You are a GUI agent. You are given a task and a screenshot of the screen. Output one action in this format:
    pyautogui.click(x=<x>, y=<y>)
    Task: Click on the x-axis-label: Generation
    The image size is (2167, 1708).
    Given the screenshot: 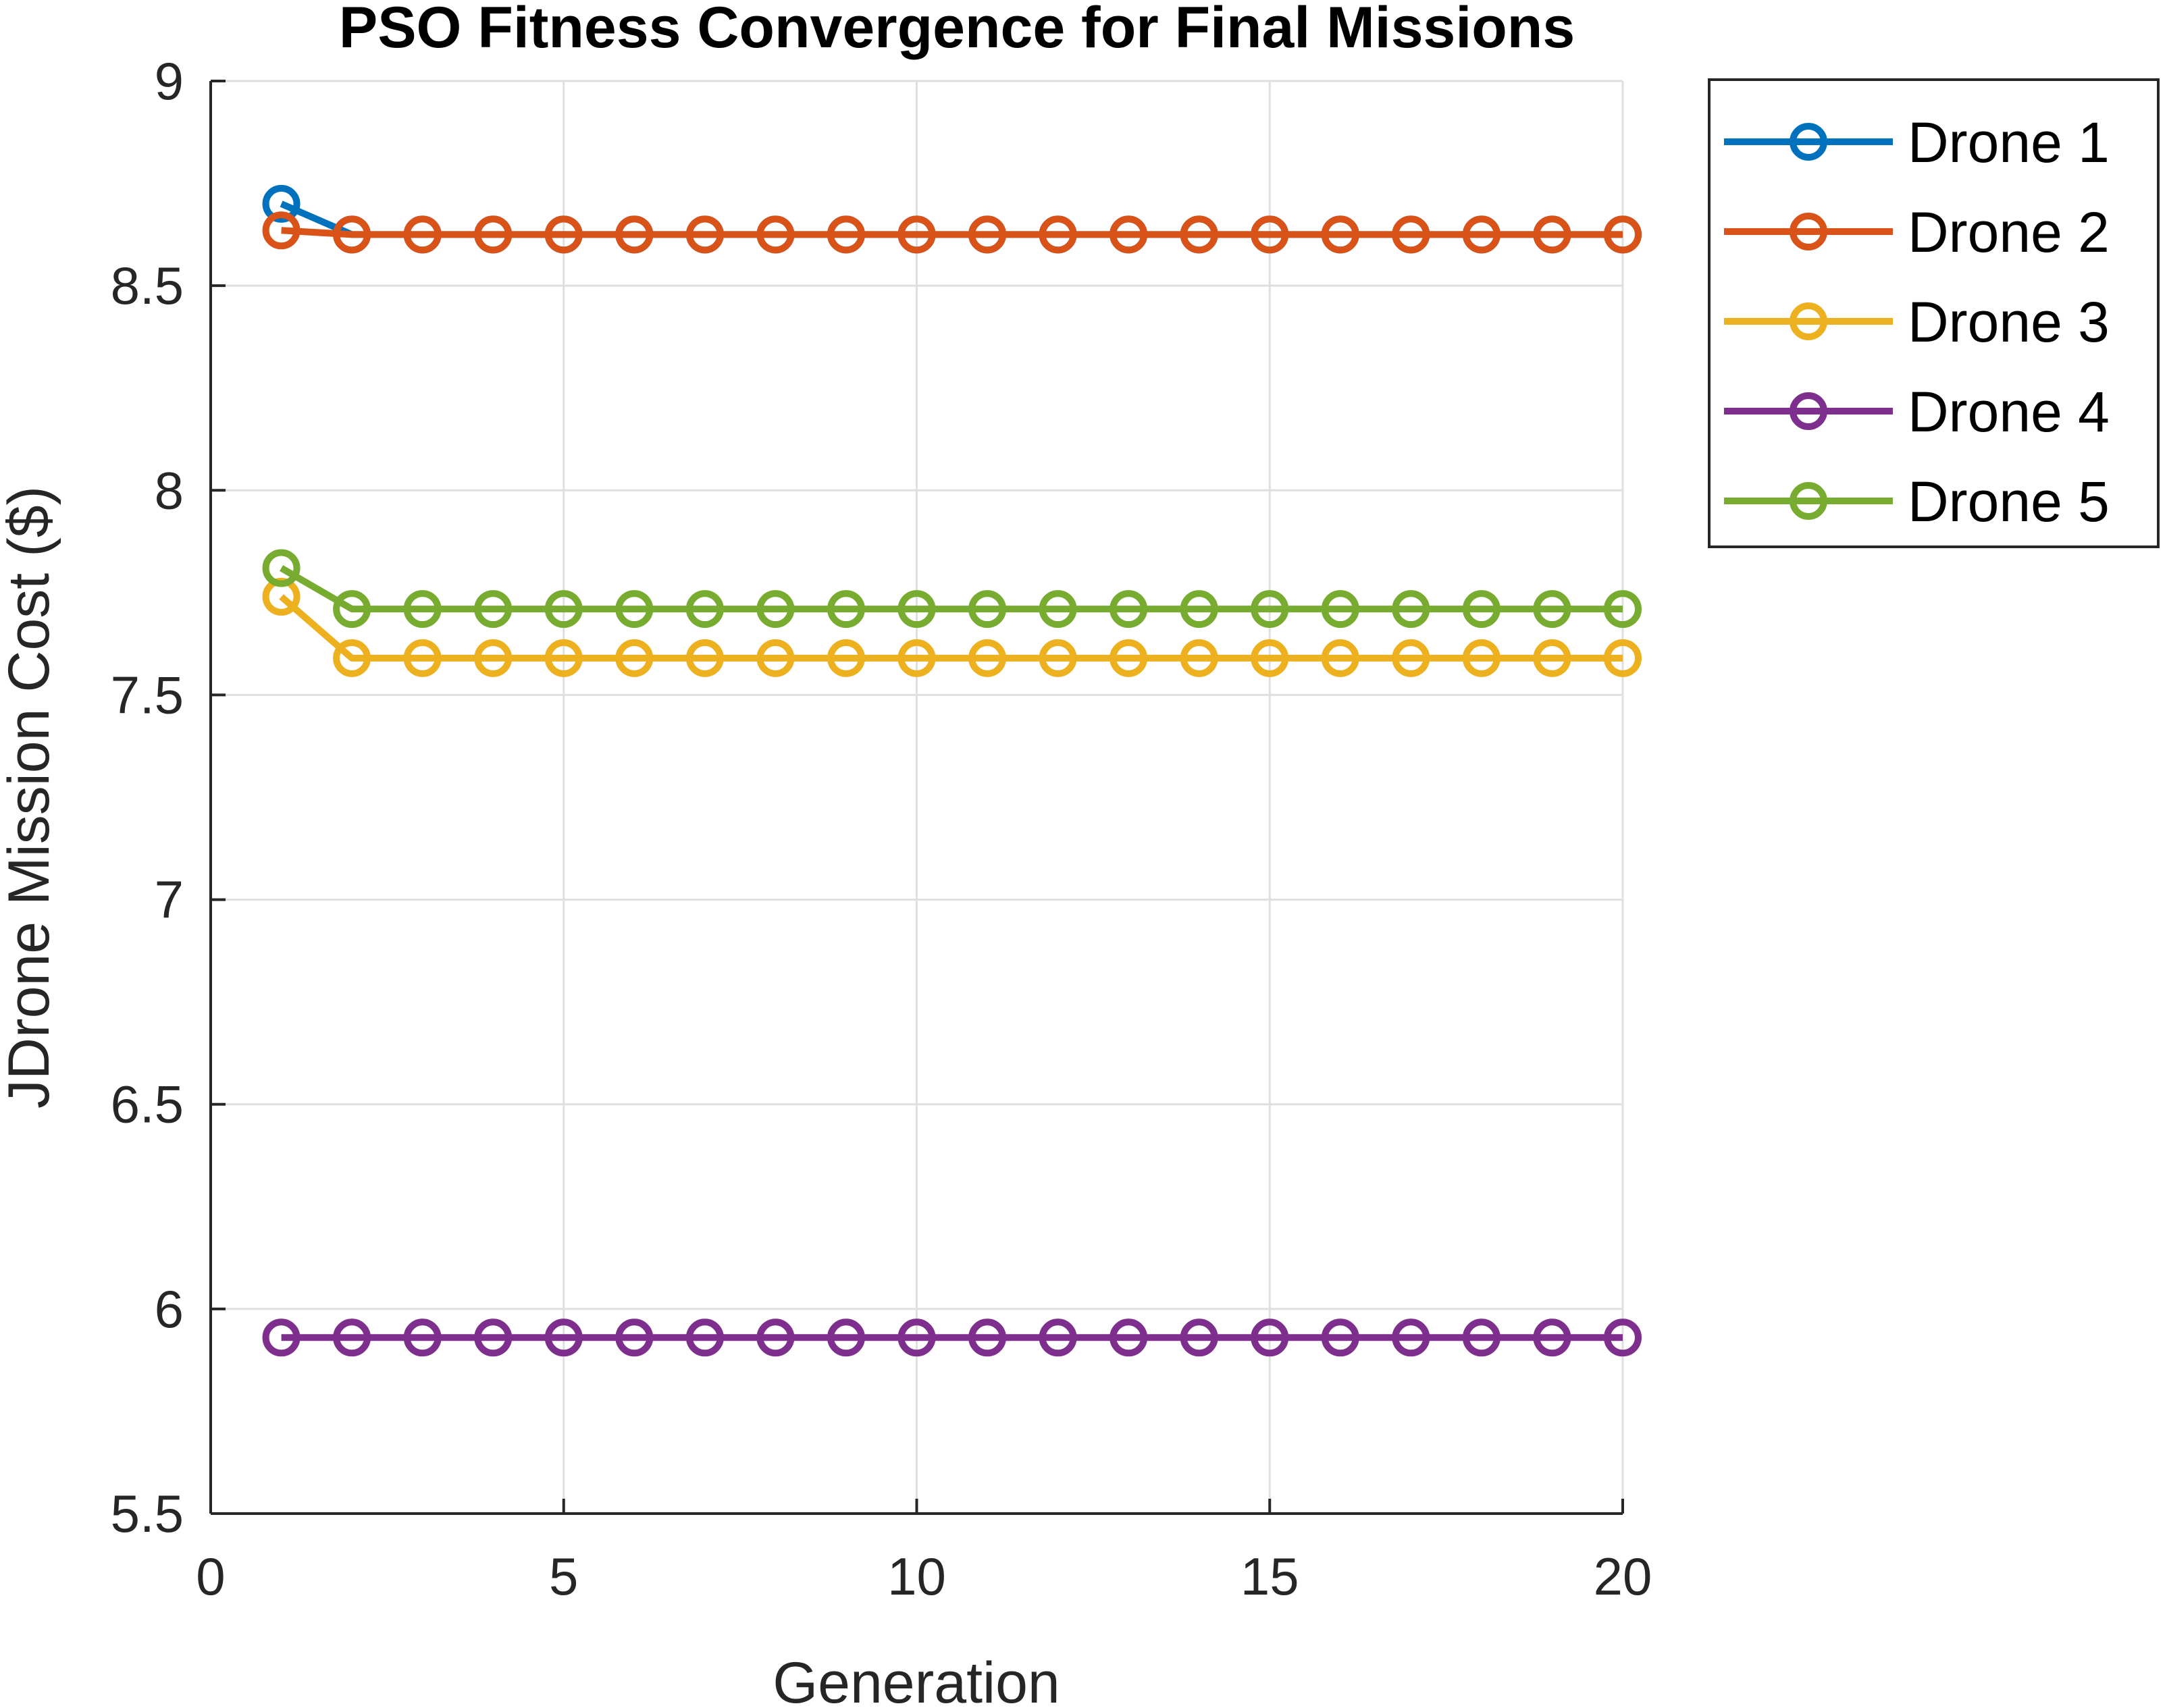 What is the action you would take?
    pyautogui.click(x=916, y=1679)
    